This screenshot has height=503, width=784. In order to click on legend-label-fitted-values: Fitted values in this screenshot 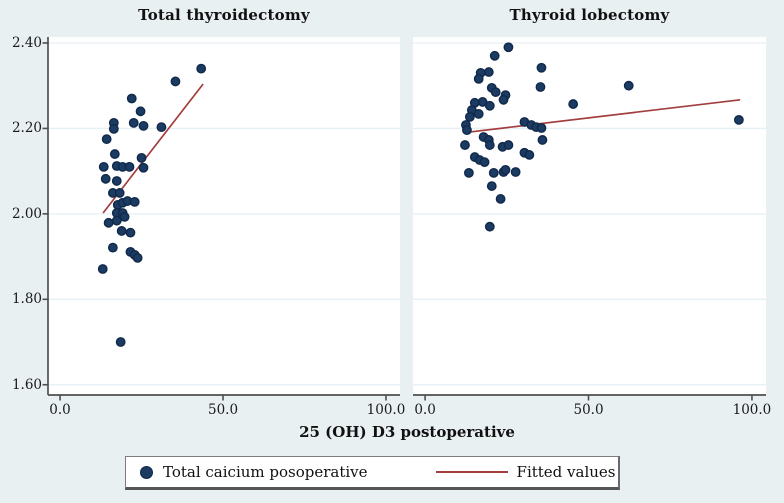, I will do `click(566, 472)`.